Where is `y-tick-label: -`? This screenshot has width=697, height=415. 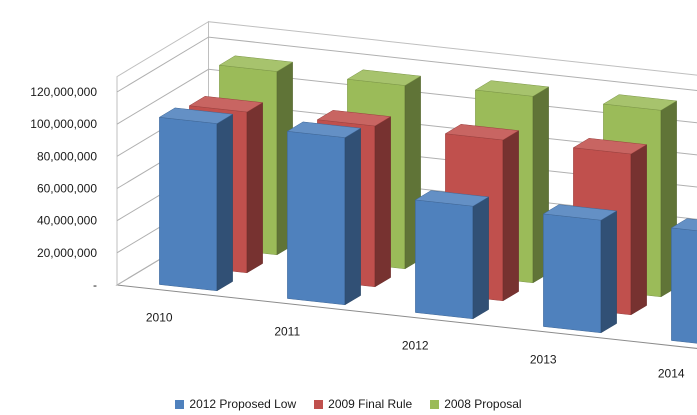 y-tick-label: - is located at coordinates (95, 285).